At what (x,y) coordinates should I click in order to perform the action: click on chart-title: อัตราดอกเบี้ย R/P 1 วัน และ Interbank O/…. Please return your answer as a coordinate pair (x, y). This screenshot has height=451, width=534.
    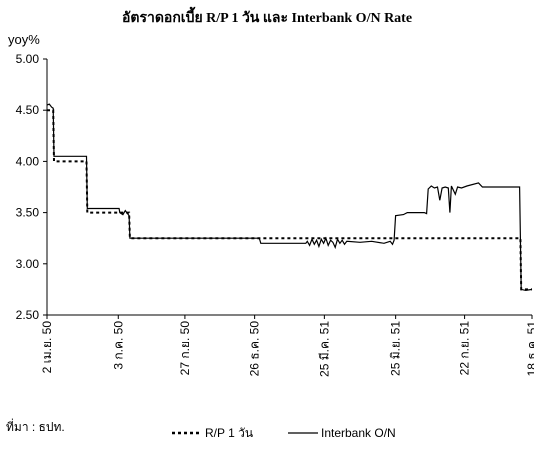
    Looking at the image, I should click on (267, 18).